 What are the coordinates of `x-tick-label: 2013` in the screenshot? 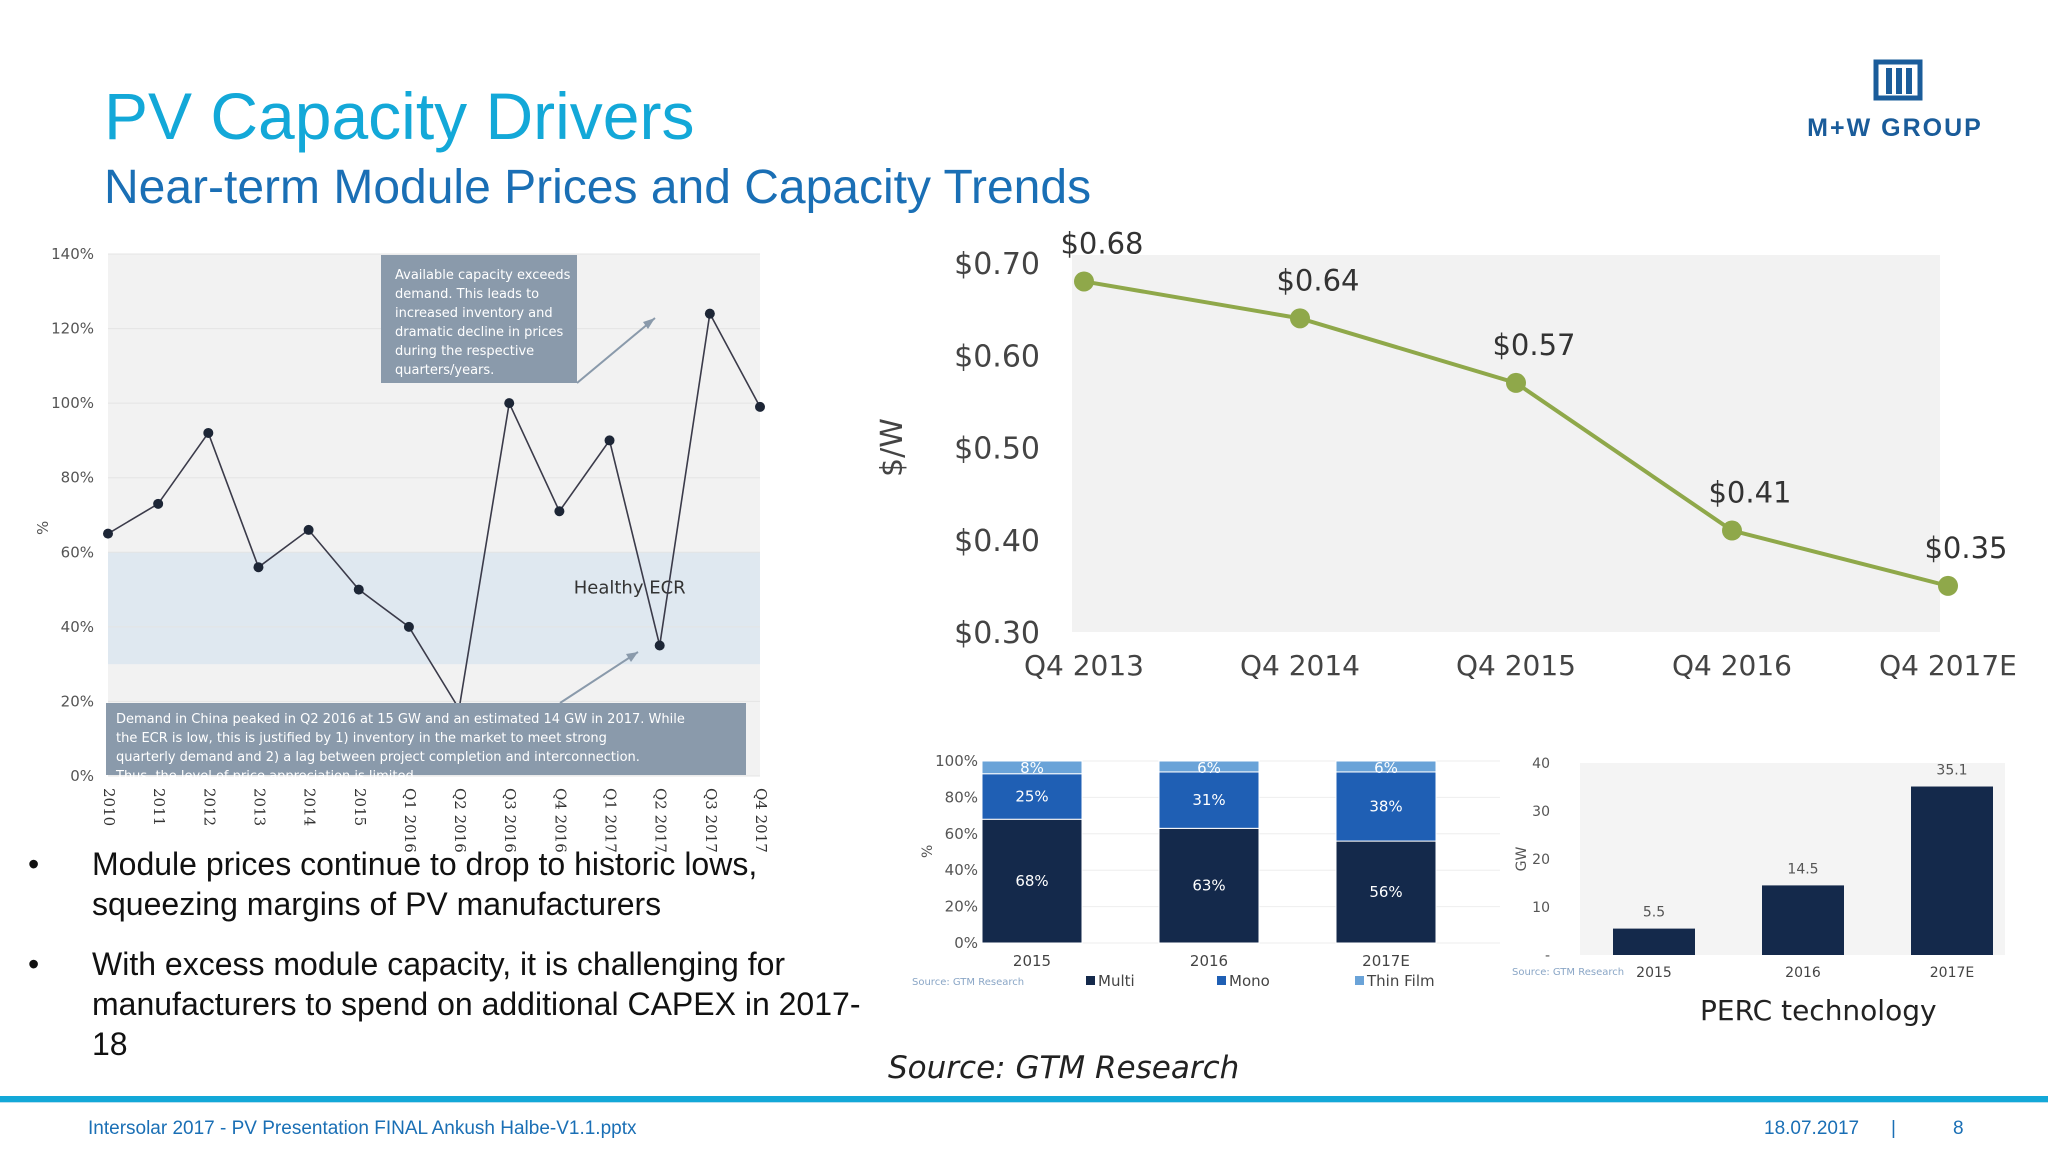 It's located at (259, 807).